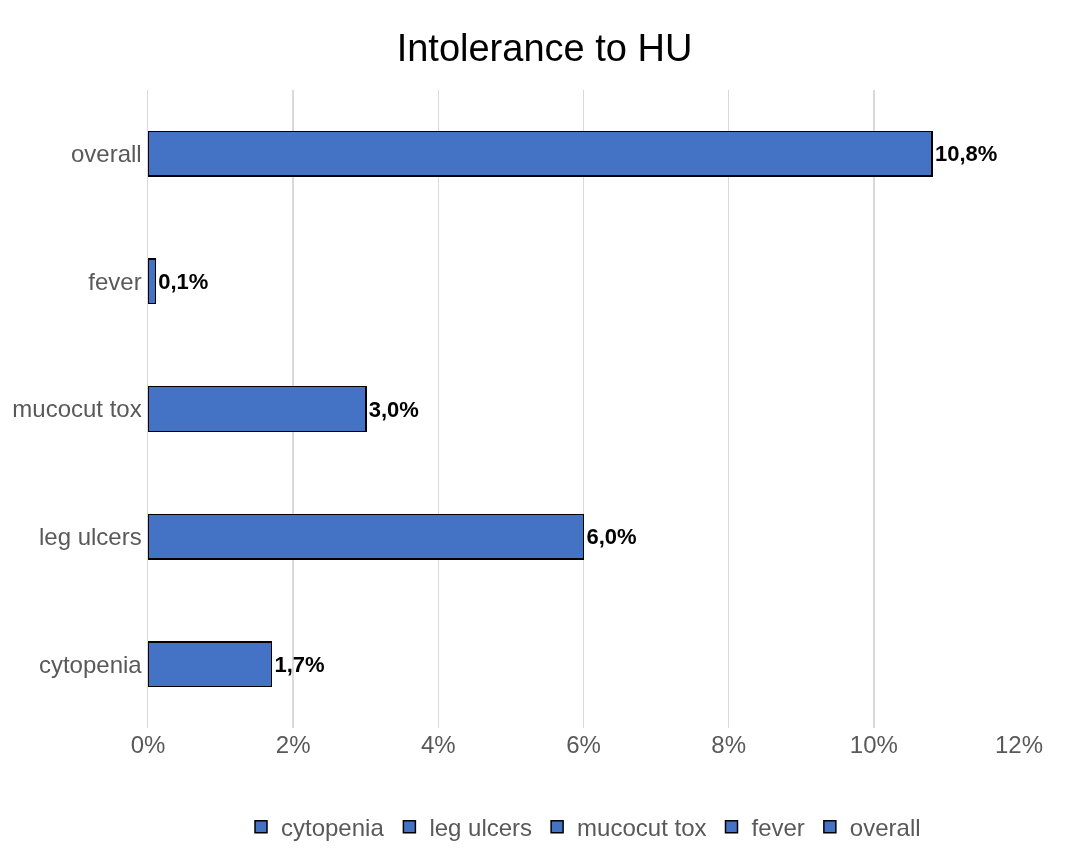 This screenshot has height=862, width=1089. What do you see at coordinates (299, 664) in the screenshot?
I see `data-label: 1,7%` at bounding box center [299, 664].